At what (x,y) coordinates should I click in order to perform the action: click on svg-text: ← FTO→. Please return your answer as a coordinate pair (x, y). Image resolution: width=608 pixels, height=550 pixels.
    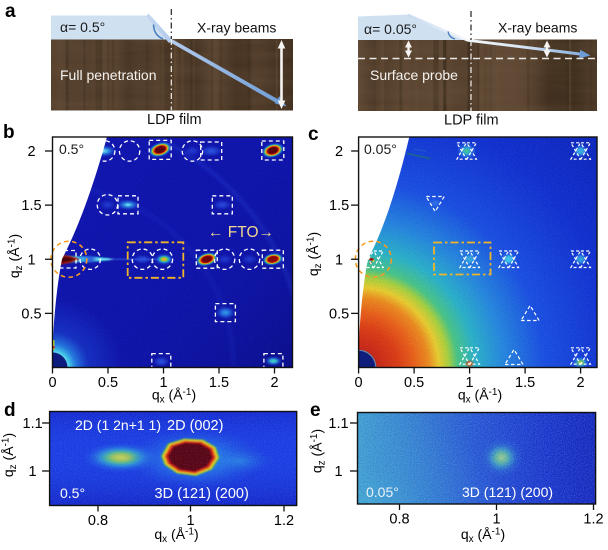
    Looking at the image, I should click on (241, 232).